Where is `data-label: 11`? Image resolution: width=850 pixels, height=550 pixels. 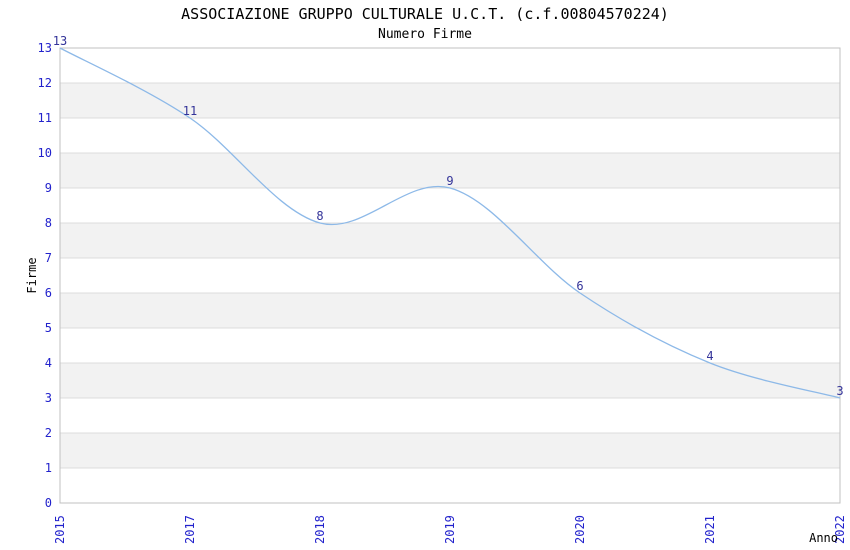 data-label: 11 is located at coordinates (190, 111).